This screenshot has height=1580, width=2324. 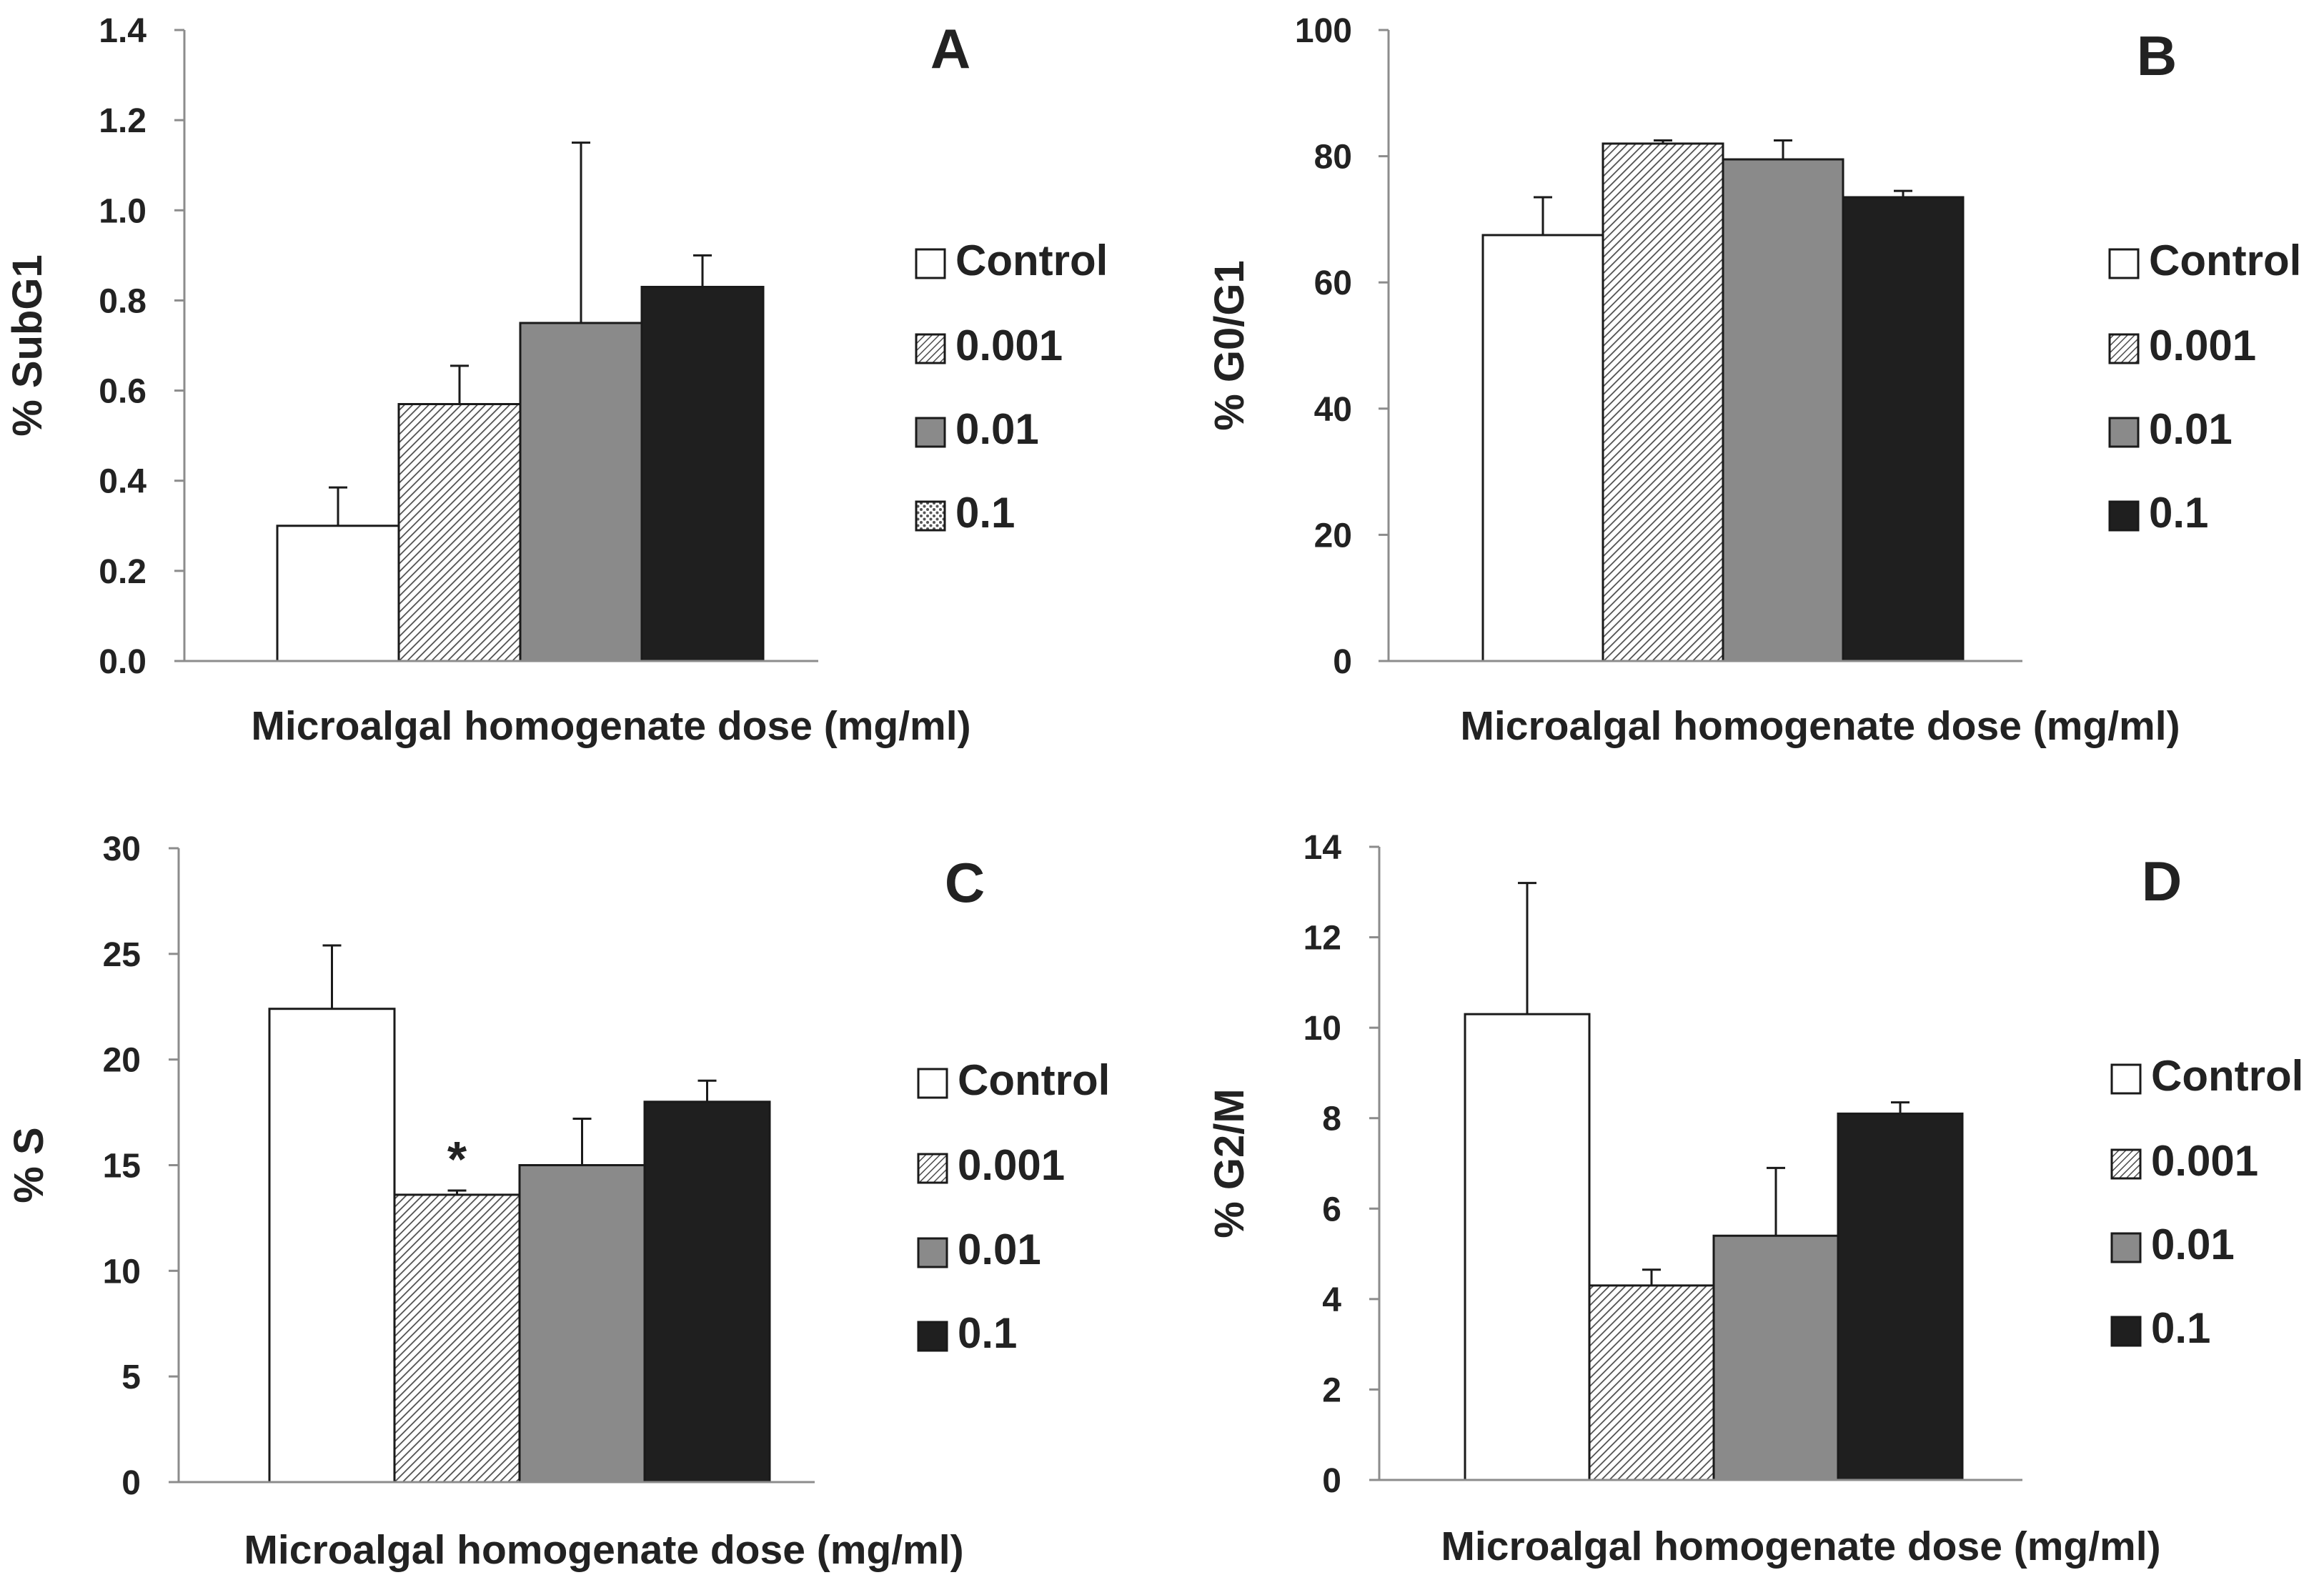 I want to click on y-axis-label: % SubG1, so click(x=27, y=345).